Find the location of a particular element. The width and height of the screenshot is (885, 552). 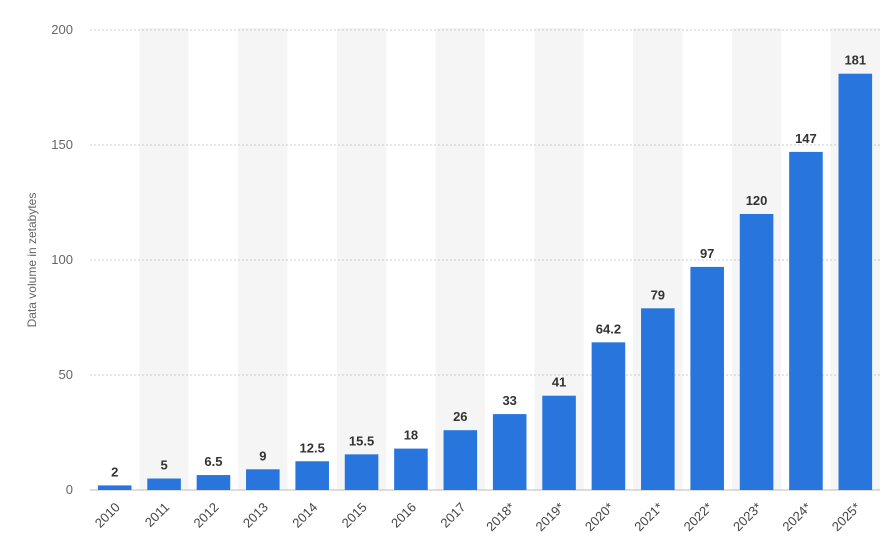

x-tick-label: 2017 is located at coordinates (452, 515).